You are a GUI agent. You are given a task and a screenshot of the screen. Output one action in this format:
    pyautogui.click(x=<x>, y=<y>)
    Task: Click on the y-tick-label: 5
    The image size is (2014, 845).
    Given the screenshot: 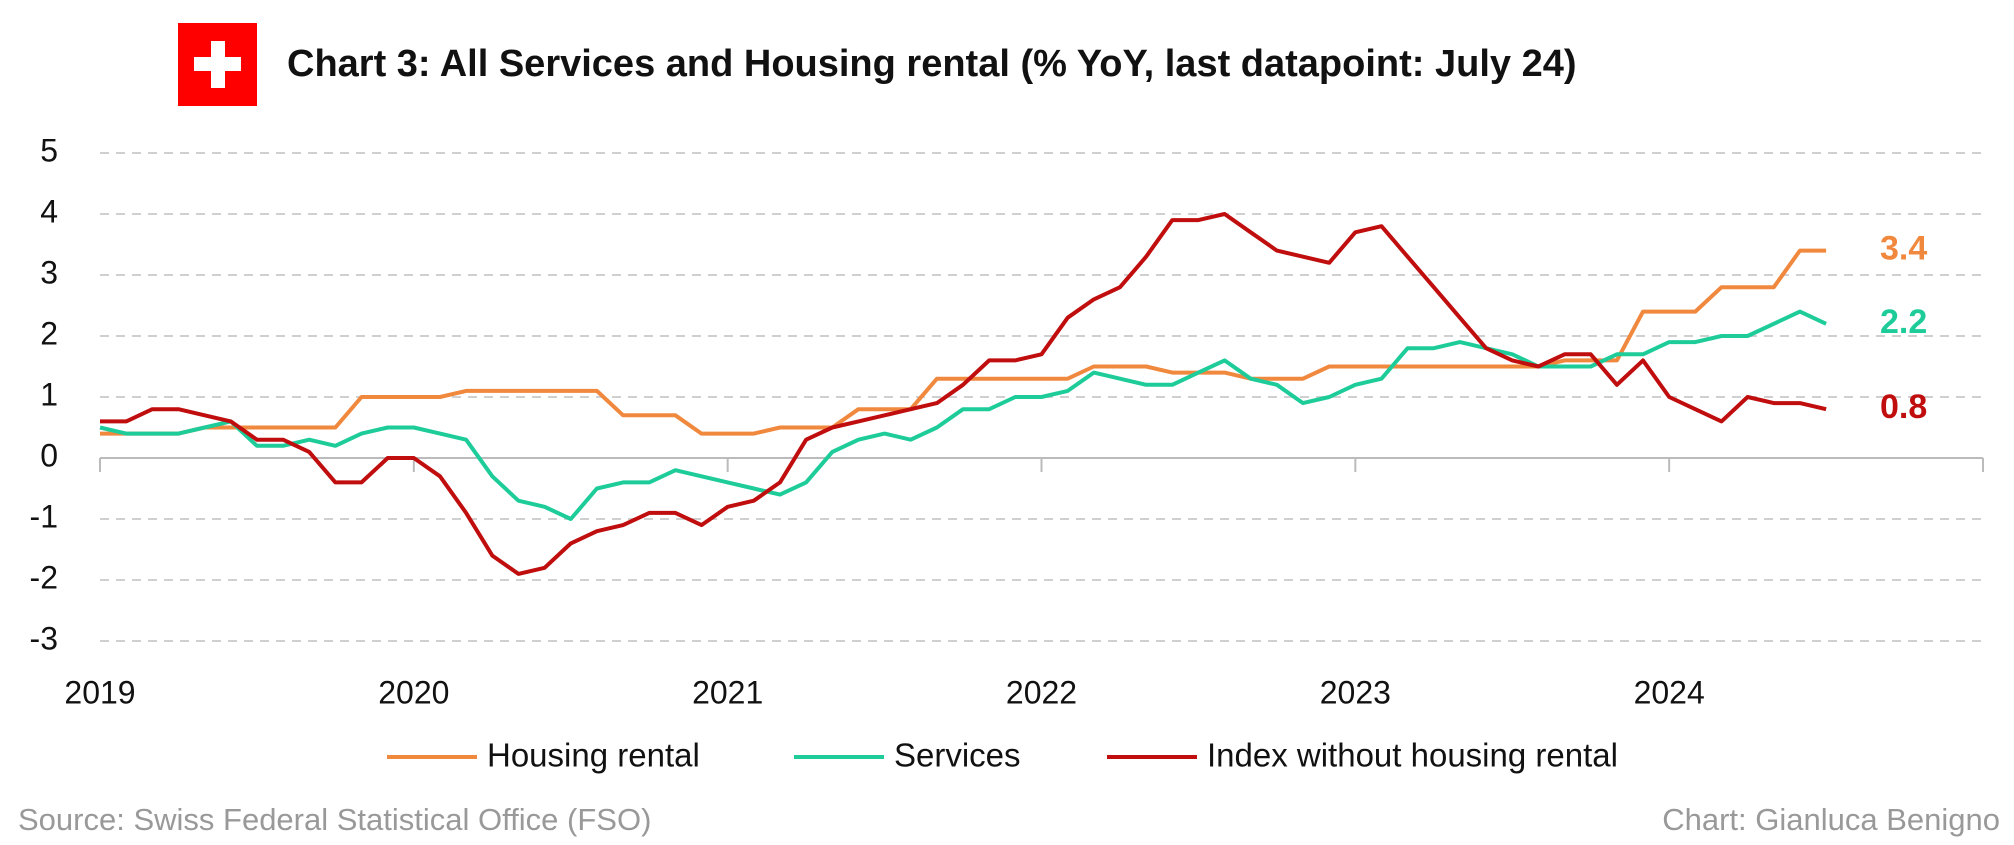 What is the action you would take?
    pyautogui.click(x=49, y=150)
    